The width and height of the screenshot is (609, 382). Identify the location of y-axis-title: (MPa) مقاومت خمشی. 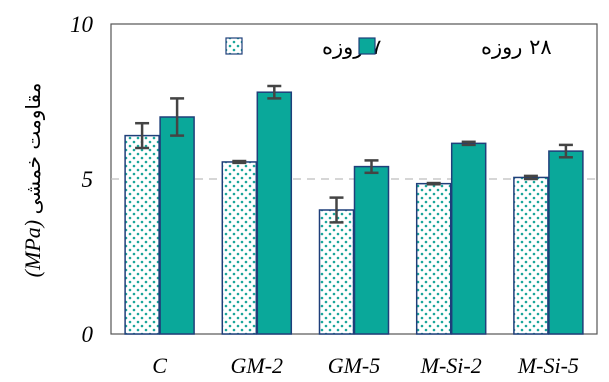
(32, 180).